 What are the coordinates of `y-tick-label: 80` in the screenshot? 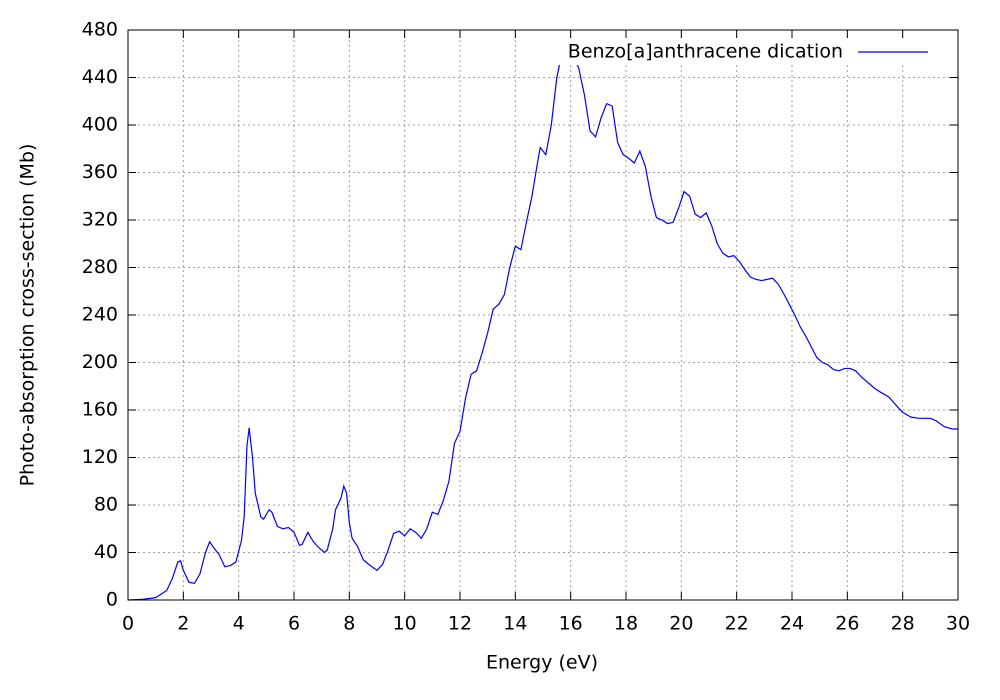 It's located at (106, 505).